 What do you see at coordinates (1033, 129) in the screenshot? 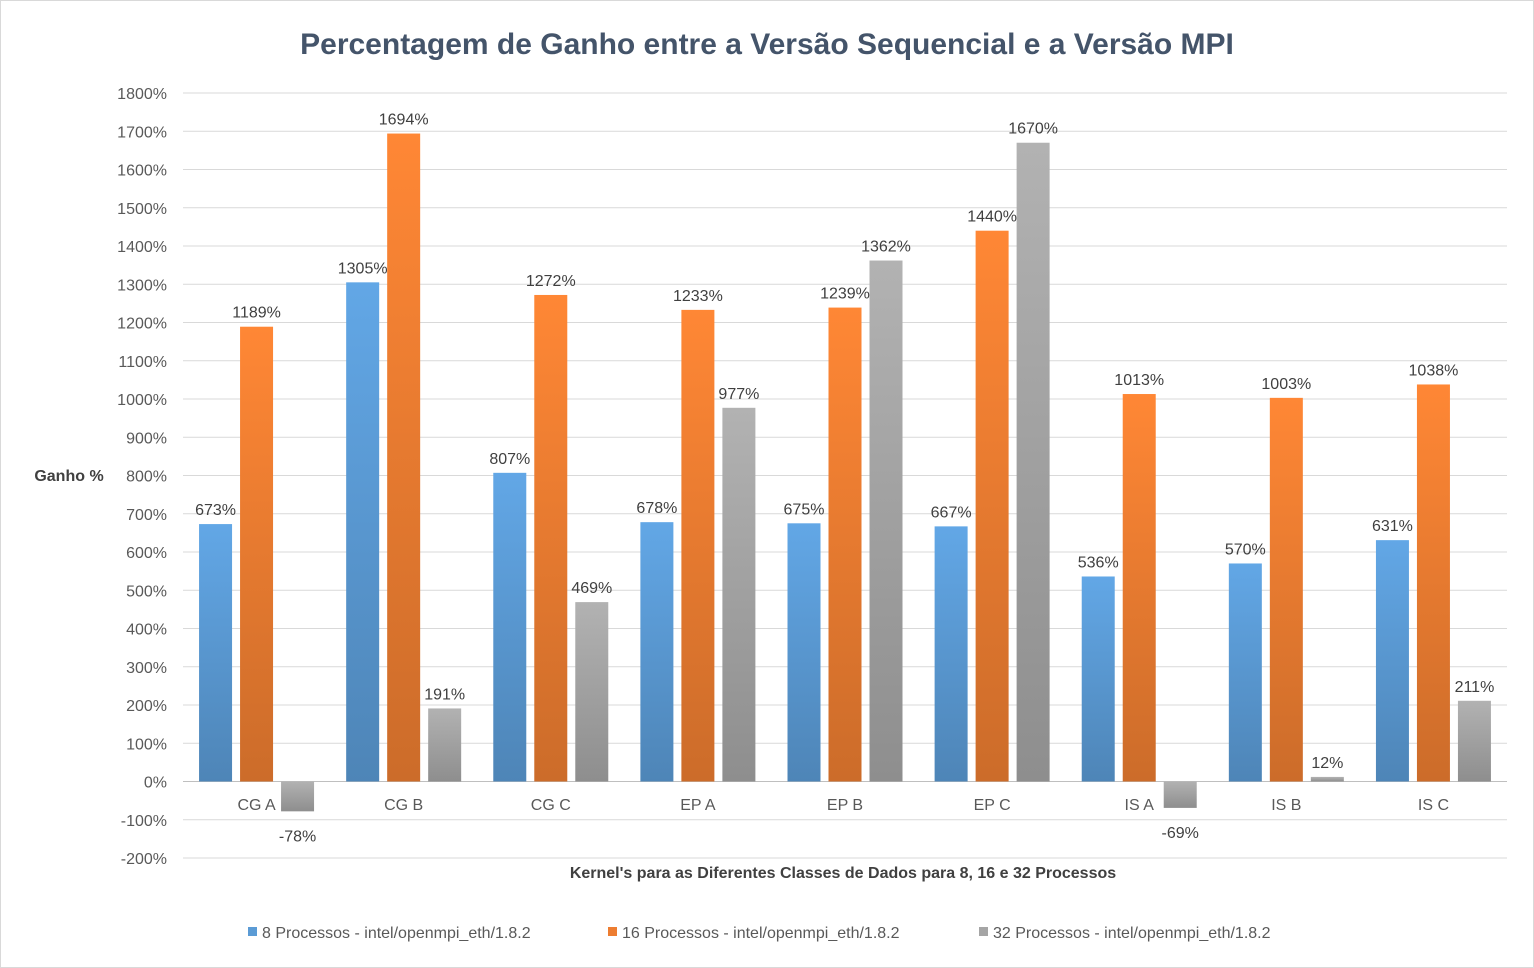
I see `data-label: 1670%` at bounding box center [1033, 129].